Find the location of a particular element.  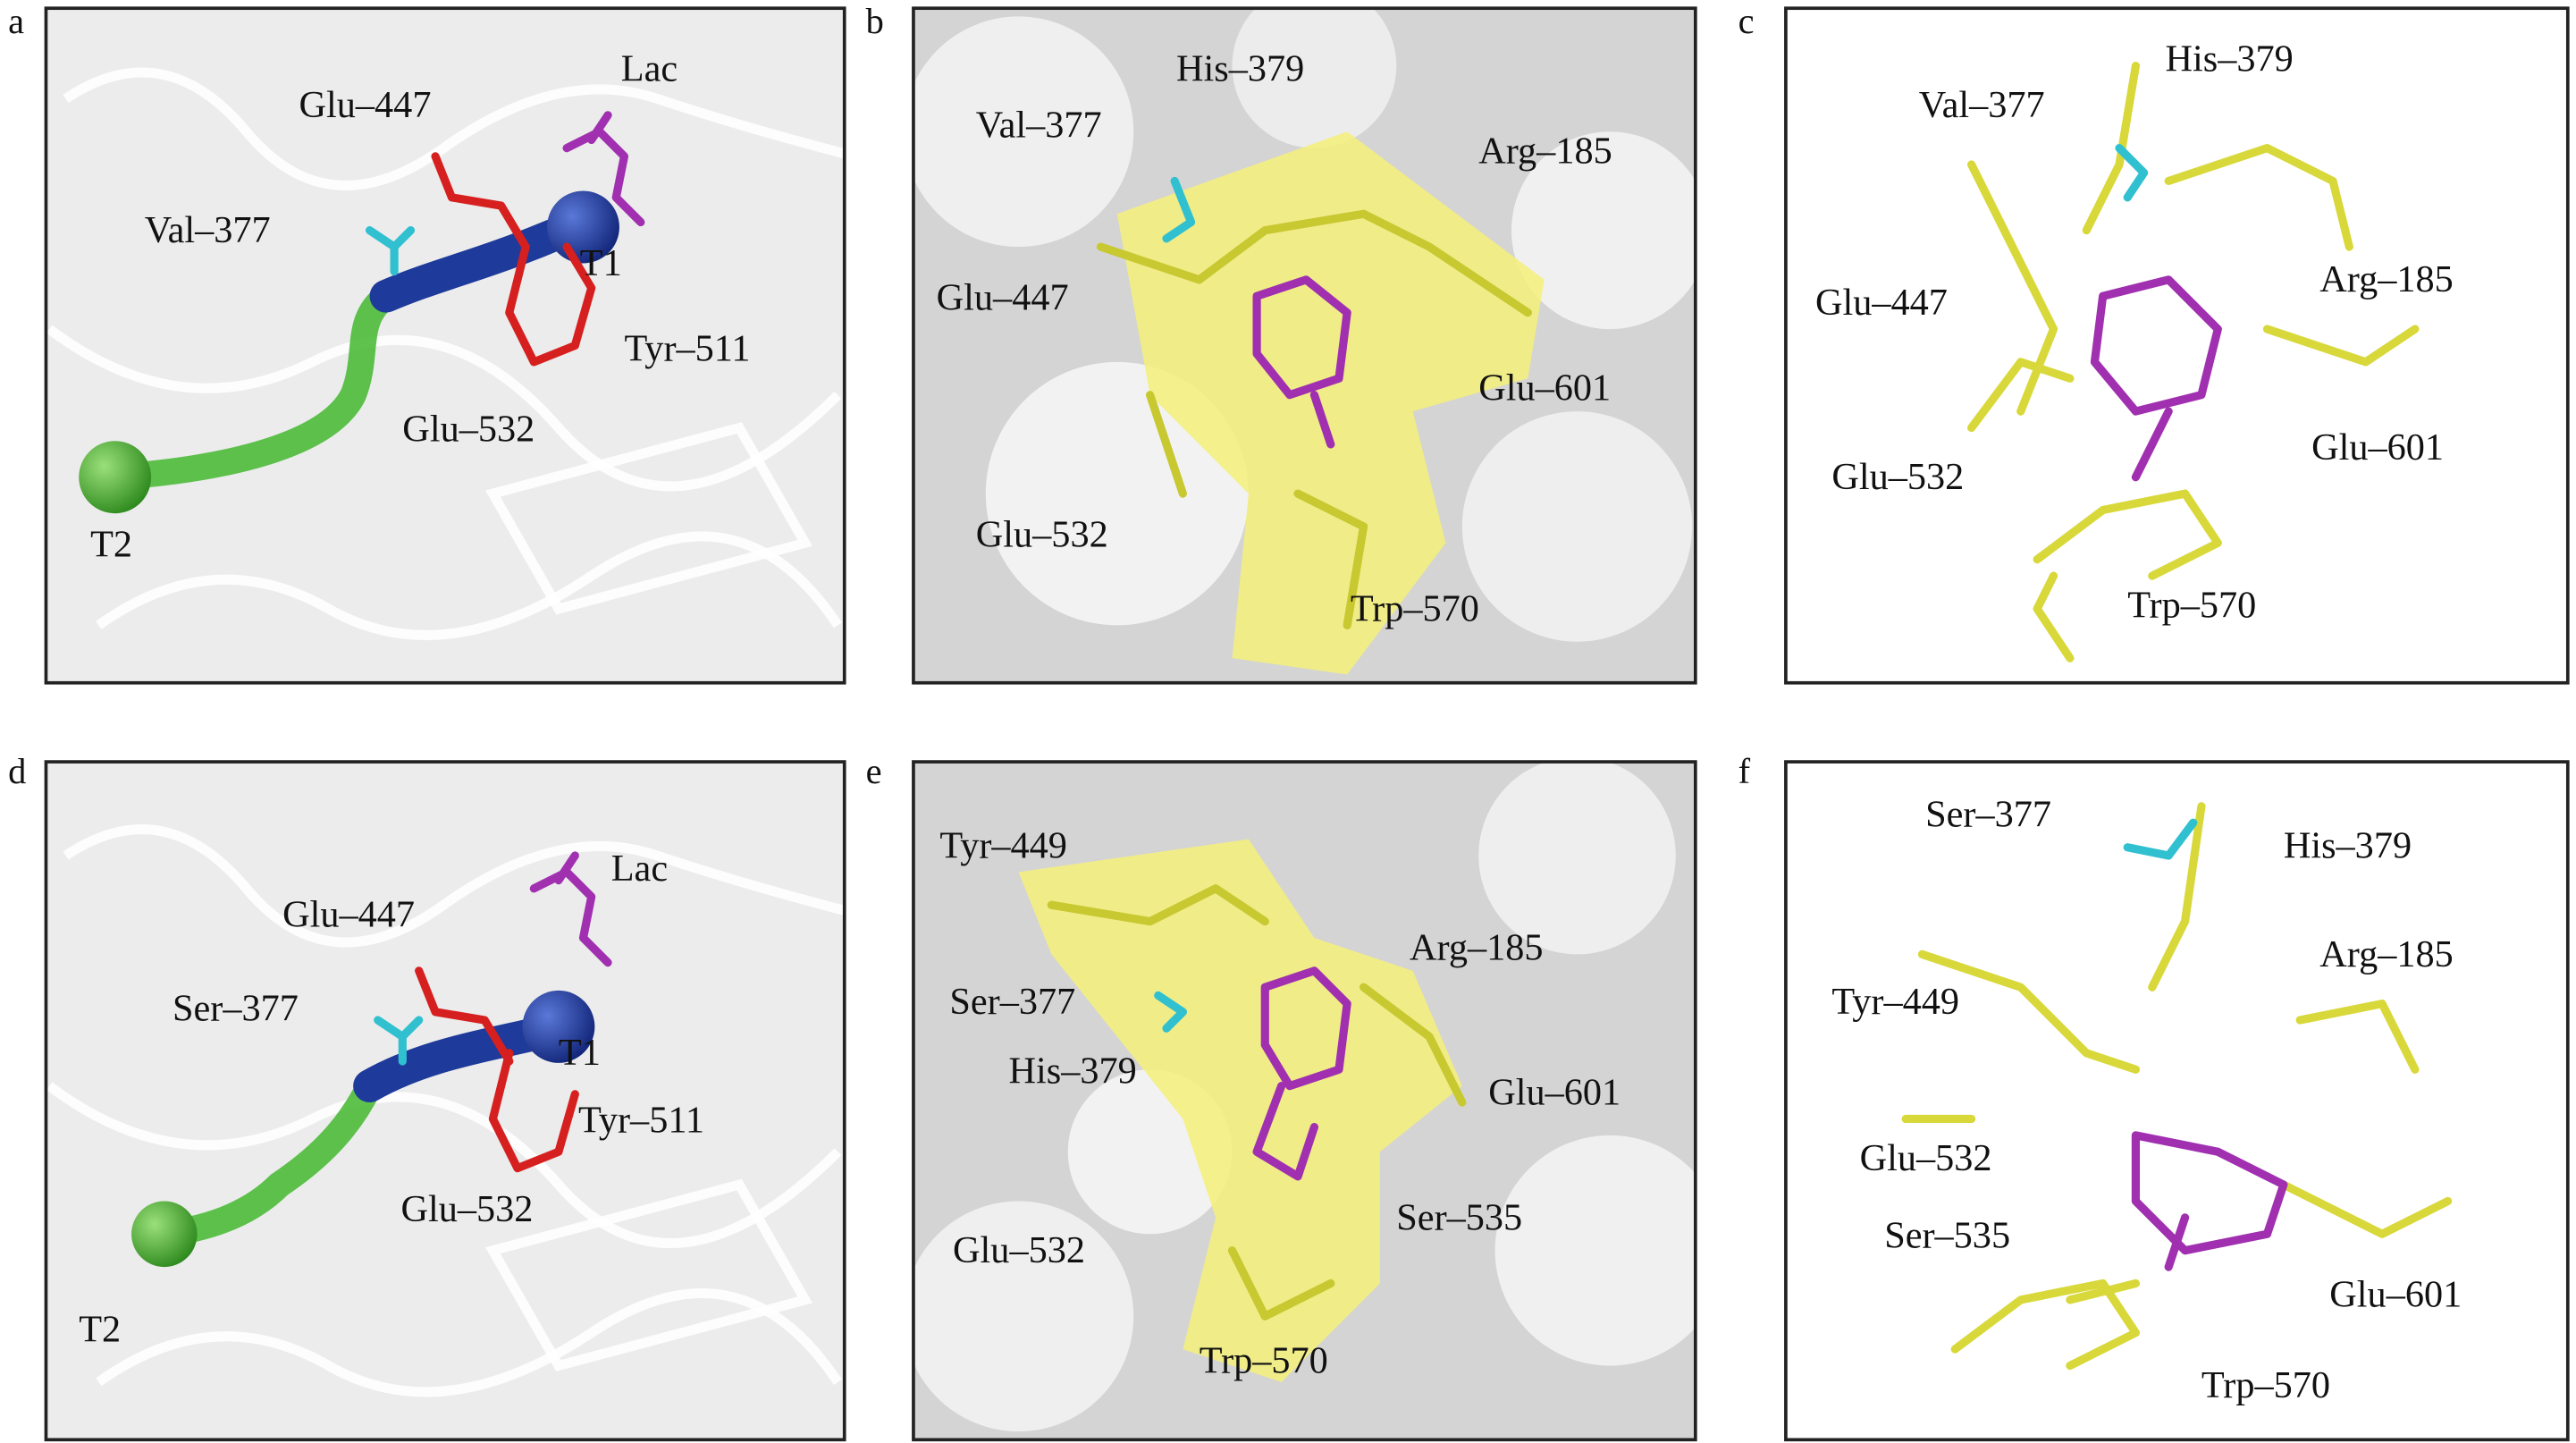

panel-e-art is located at coordinates (1305, 1101).